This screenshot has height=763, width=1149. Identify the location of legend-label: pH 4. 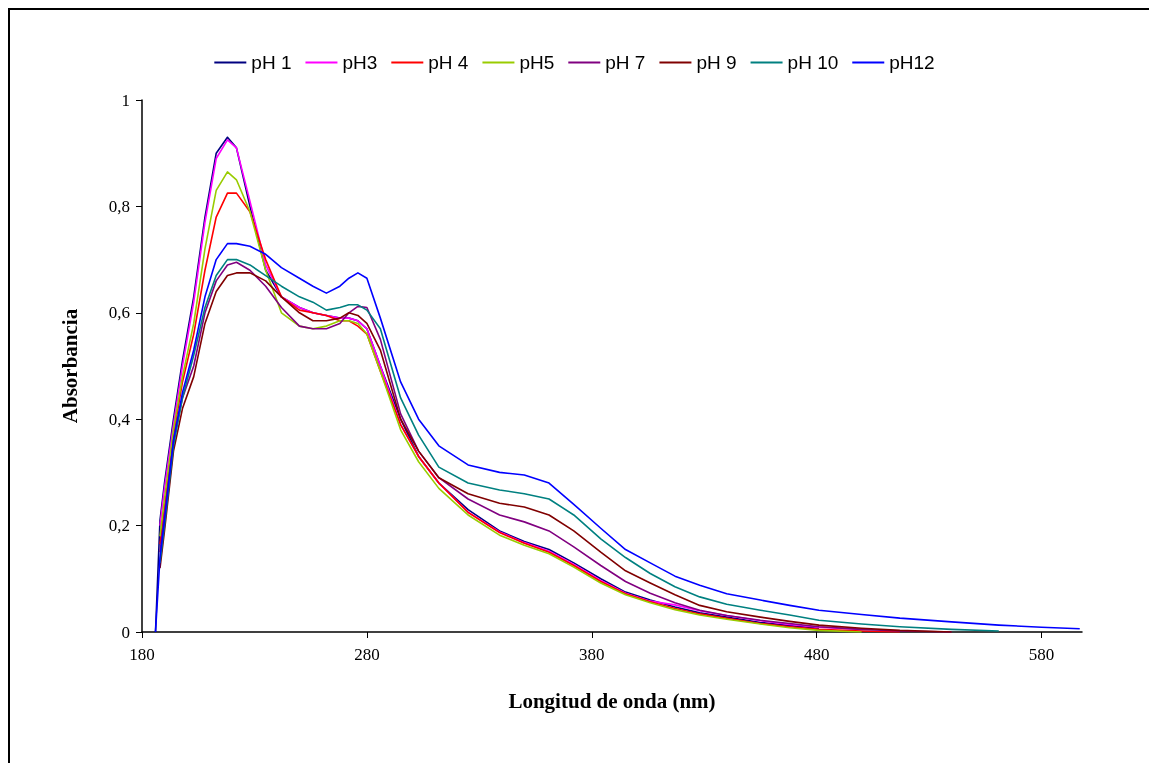
(448, 62).